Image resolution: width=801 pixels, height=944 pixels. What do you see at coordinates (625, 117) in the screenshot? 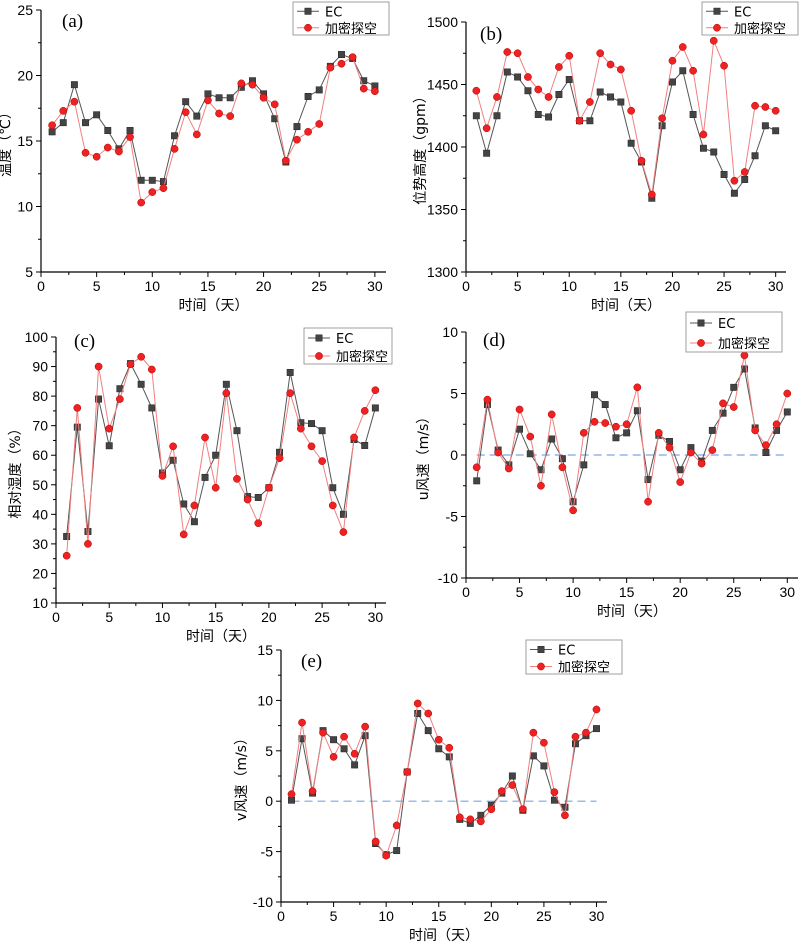
I see `series-line-dr` at bounding box center [625, 117].